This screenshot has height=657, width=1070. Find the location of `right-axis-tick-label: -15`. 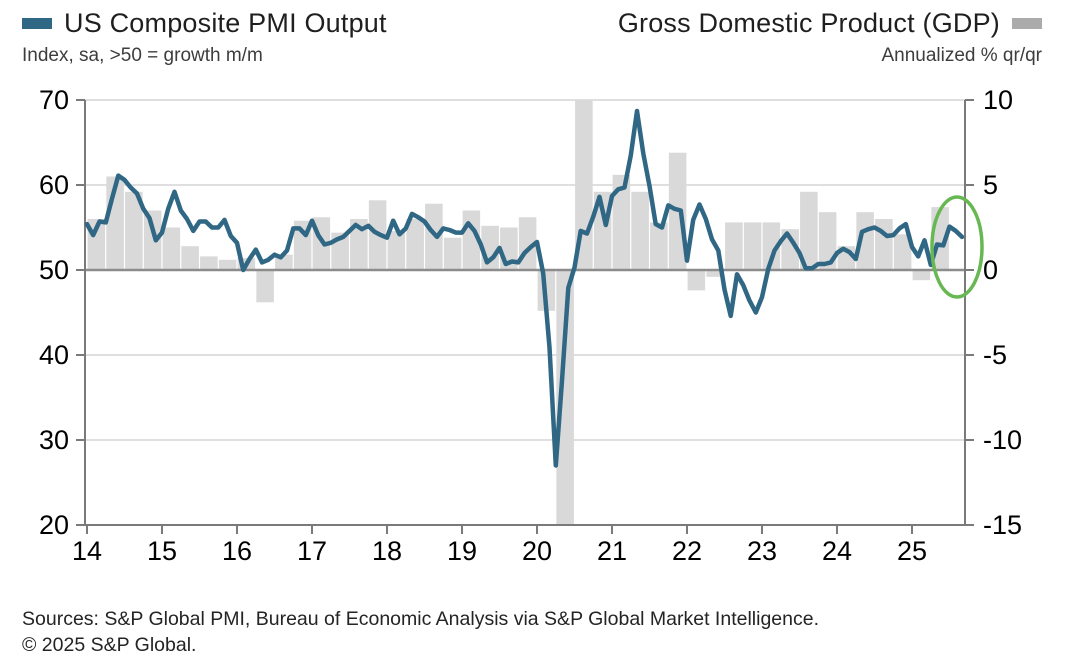

right-axis-tick-label: -15 is located at coordinates (1002, 525).